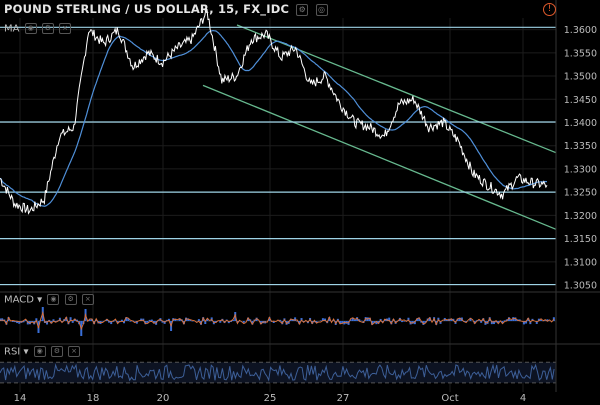 This screenshot has width=600, height=405. What do you see at coordinates (580, 146) in the screenshot?
I see `y-tick-label: 1.3350` at bounding box center [580, 146].